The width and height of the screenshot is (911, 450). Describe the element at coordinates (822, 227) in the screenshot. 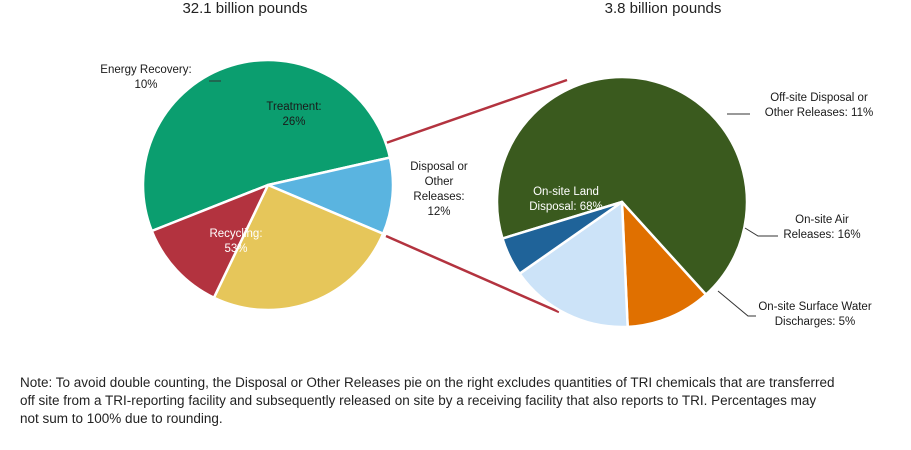

I see `air-releases-label: On-site Air Releases: 16%` at that location.